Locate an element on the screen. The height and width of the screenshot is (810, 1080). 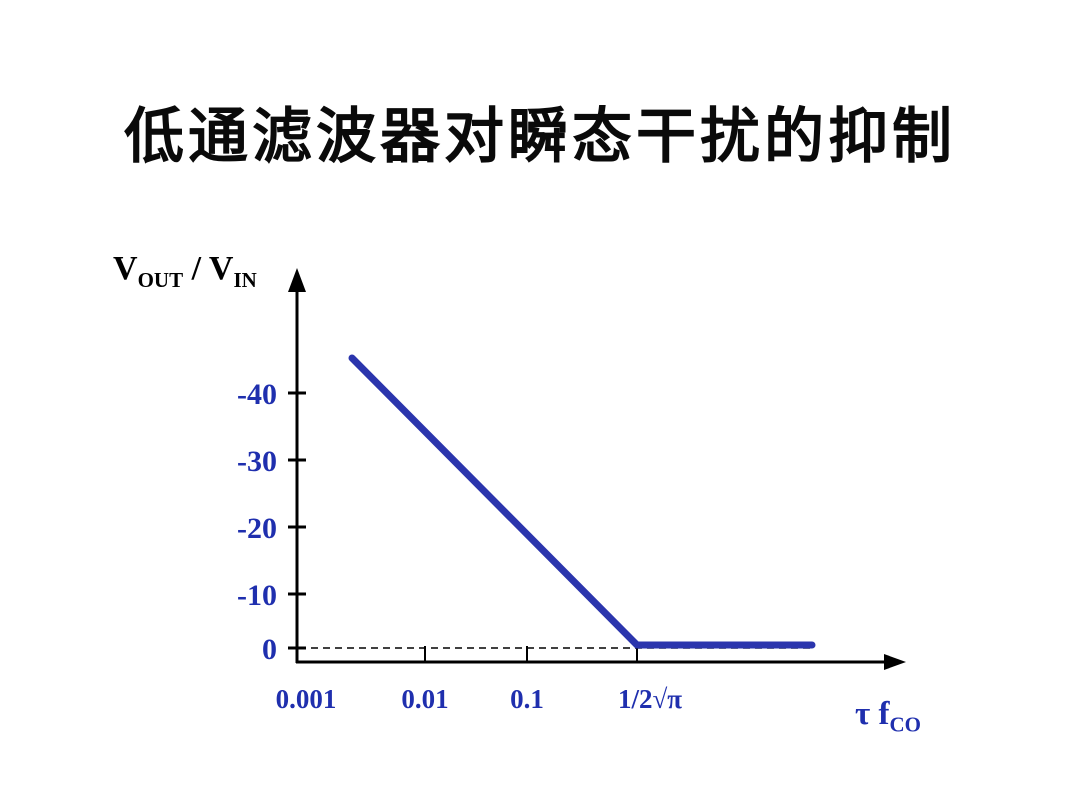
x-tick-label: 0.001 is located at coordinates (306, 699).